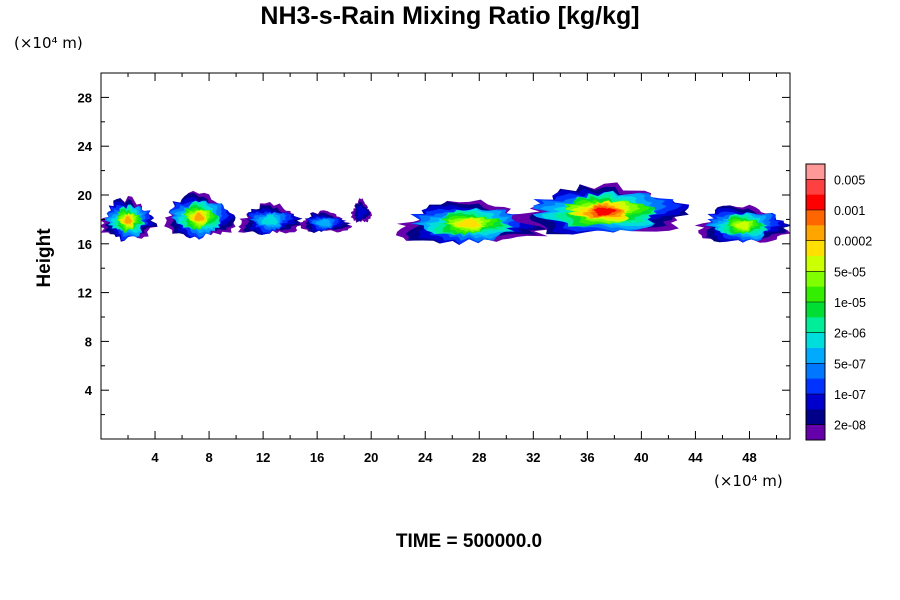 This screenshot has width=900, height=600. What do you see at coordinates (587, 457) in the screenshot?
I see `x-tick-label: 36` at bounding box center [587, 457].